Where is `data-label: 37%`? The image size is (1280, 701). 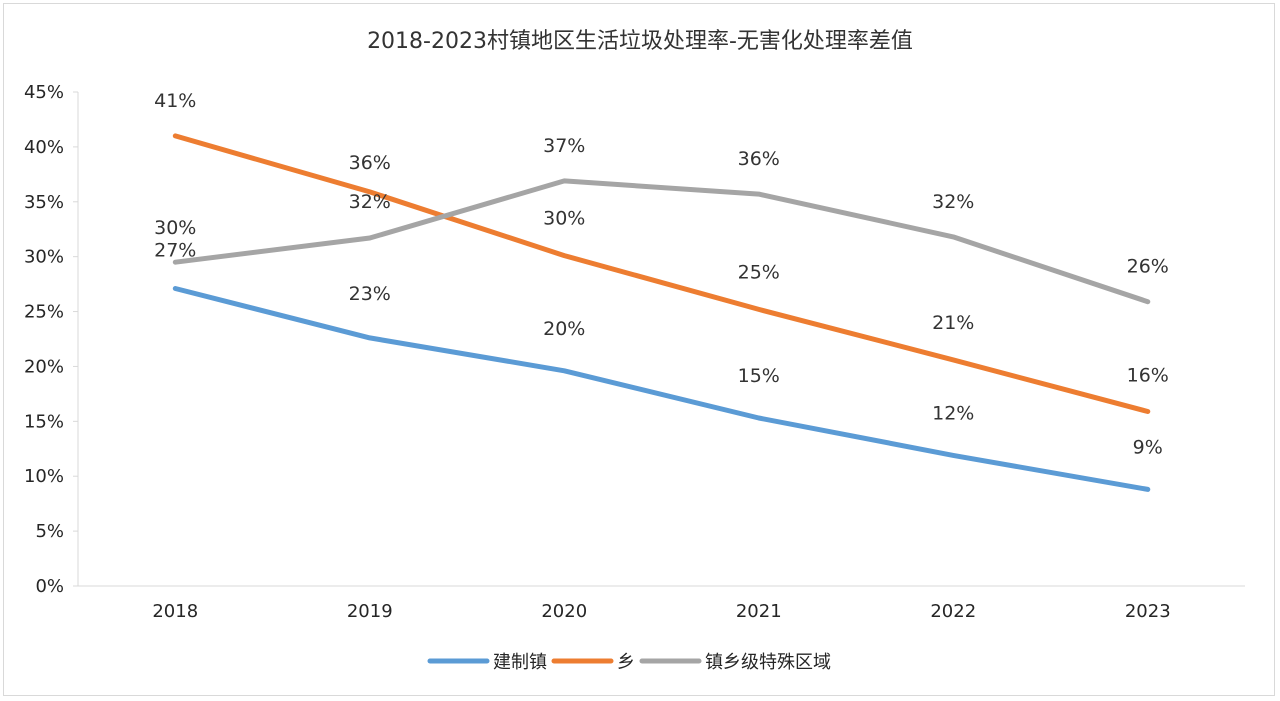
data-label: 37% is located at coordinates (564, 146).